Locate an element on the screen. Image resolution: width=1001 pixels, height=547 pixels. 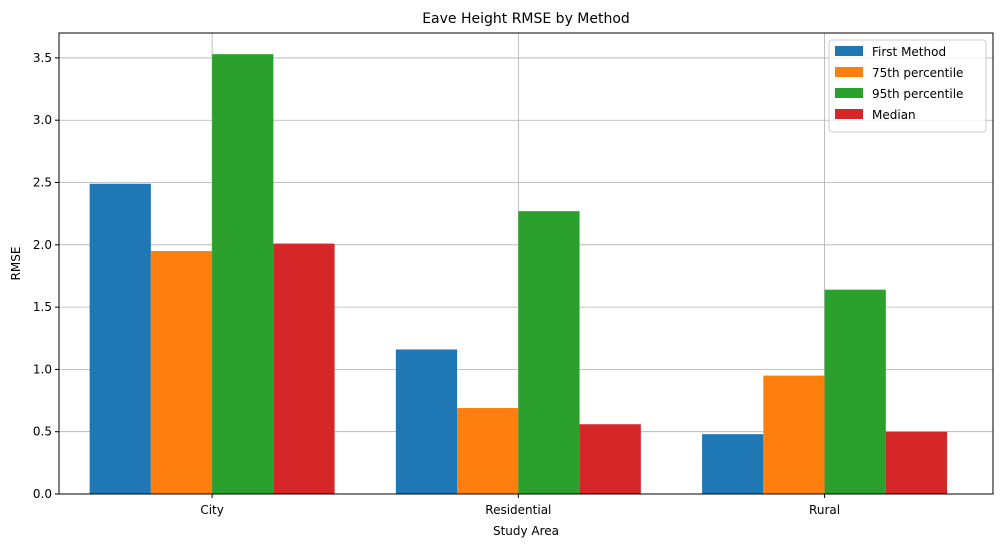
y-tick-label: 0.5 is located at coordinates (42, 432).